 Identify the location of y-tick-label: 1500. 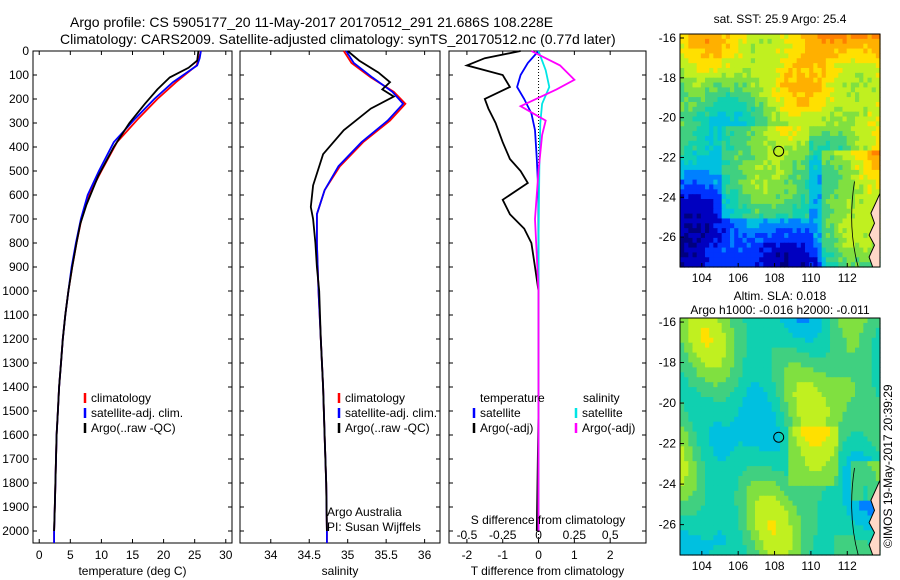
(15, 411).